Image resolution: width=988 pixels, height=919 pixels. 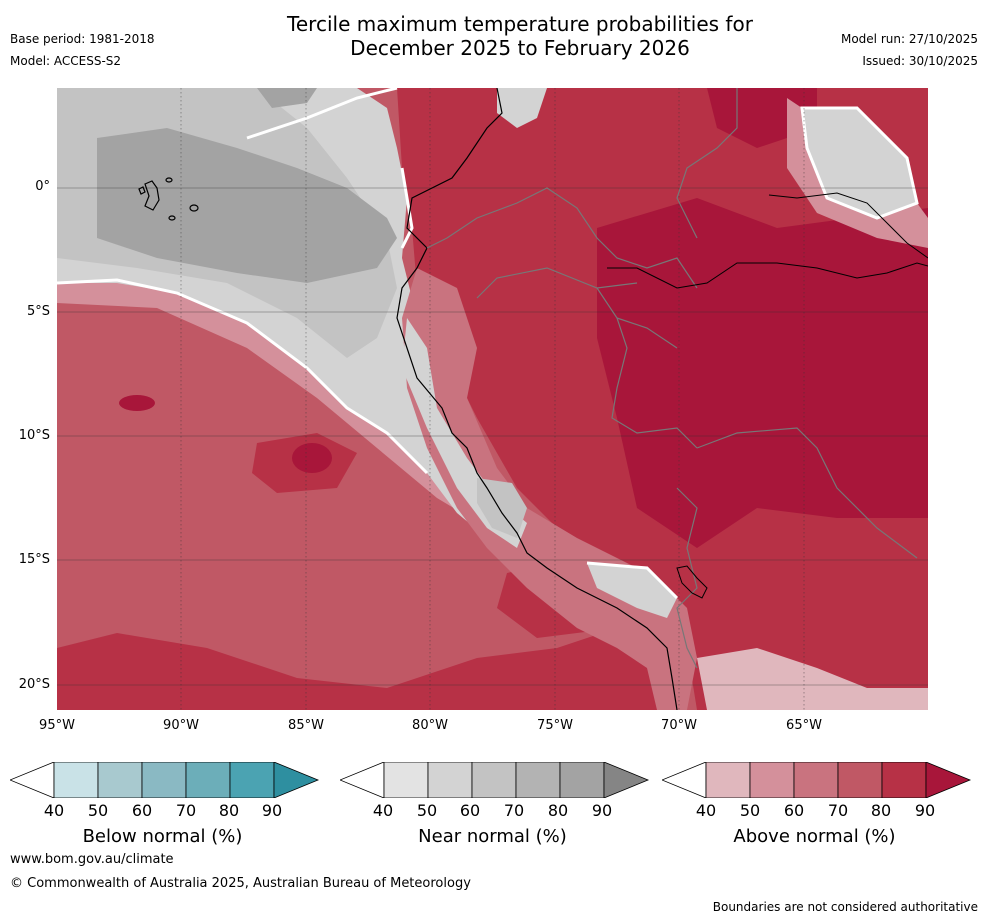 What do you see at coordinates (168, 199) in the screenshot?
I see `galapagos-islands` at bounding box center [168, 199].